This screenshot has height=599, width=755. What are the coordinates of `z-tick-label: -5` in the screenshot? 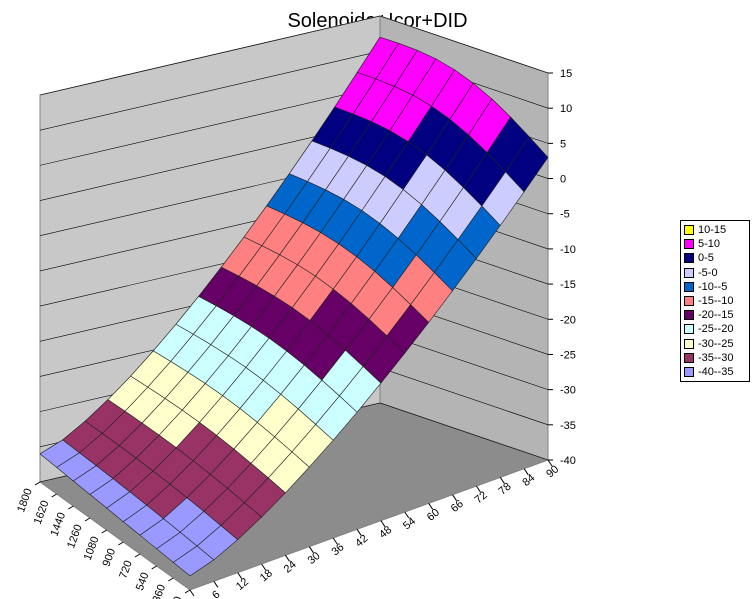 It's located at (565, 215).